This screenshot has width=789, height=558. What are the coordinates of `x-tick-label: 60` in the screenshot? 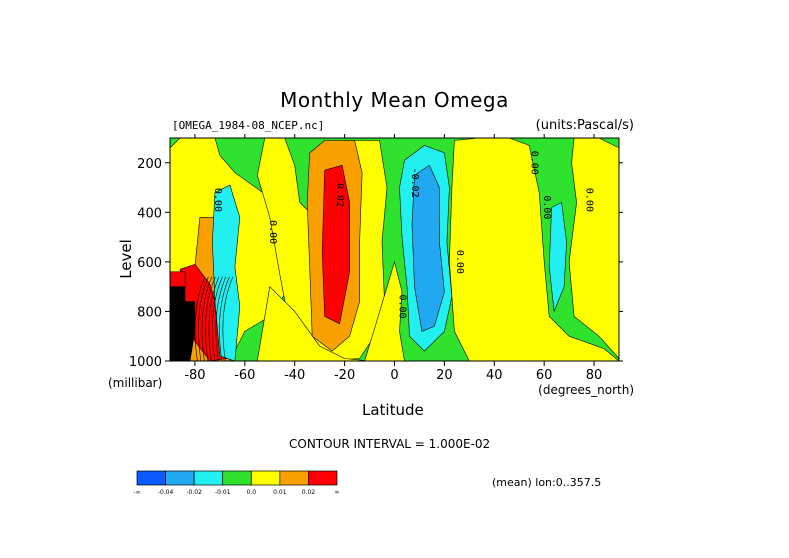 It's located at (544, 375).